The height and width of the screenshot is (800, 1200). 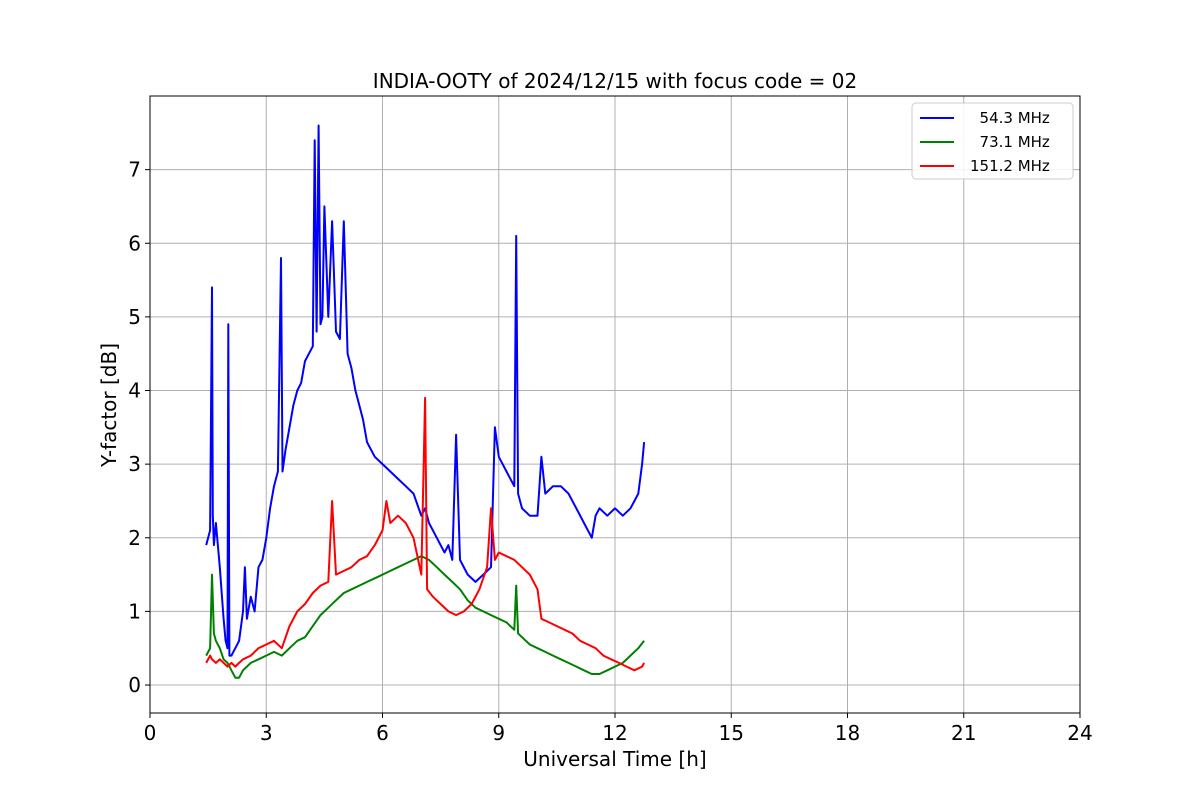 What do you see at coordinates (134, 538) in the screenshot?
I see `y-tick-label: 2` at bounding box center [134, 538].